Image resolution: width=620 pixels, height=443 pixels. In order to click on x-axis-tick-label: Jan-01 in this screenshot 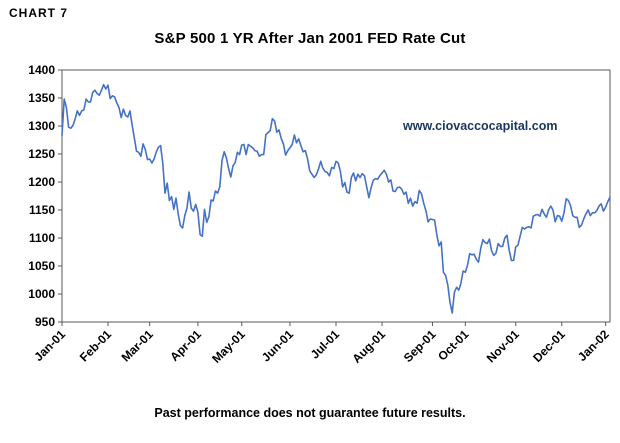, I will do `click(49, 345)`.